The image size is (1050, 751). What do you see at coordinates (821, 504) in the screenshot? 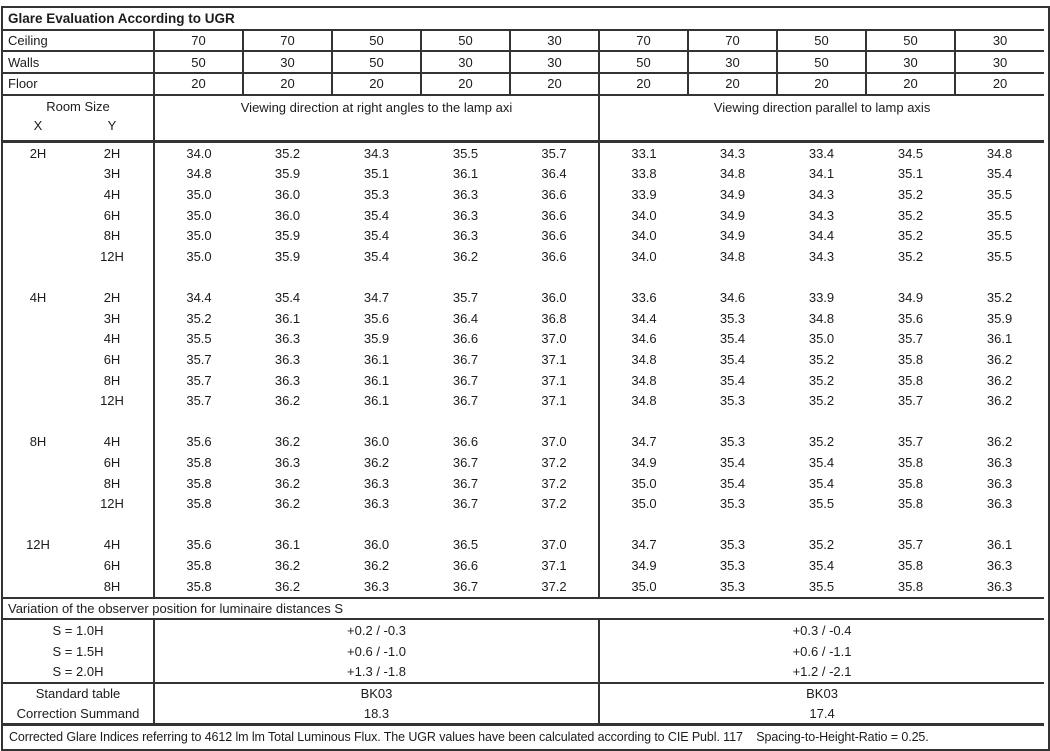
I see `ugr-value: 35.5` at bounding box center [821, 504].